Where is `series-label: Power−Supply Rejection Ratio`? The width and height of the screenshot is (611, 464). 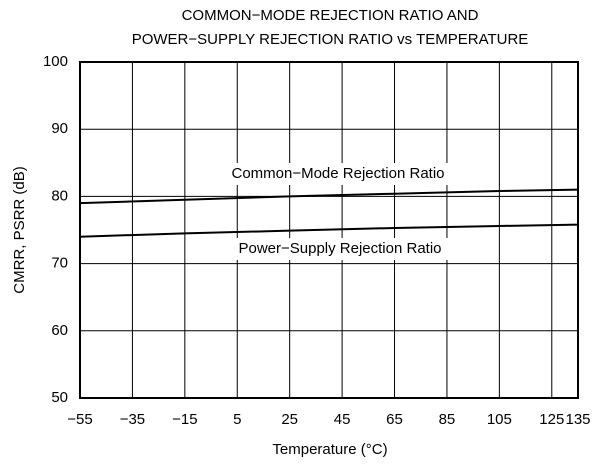 series-label: Power−Supply Rejection Ratio is located at coordinates (339, 248).